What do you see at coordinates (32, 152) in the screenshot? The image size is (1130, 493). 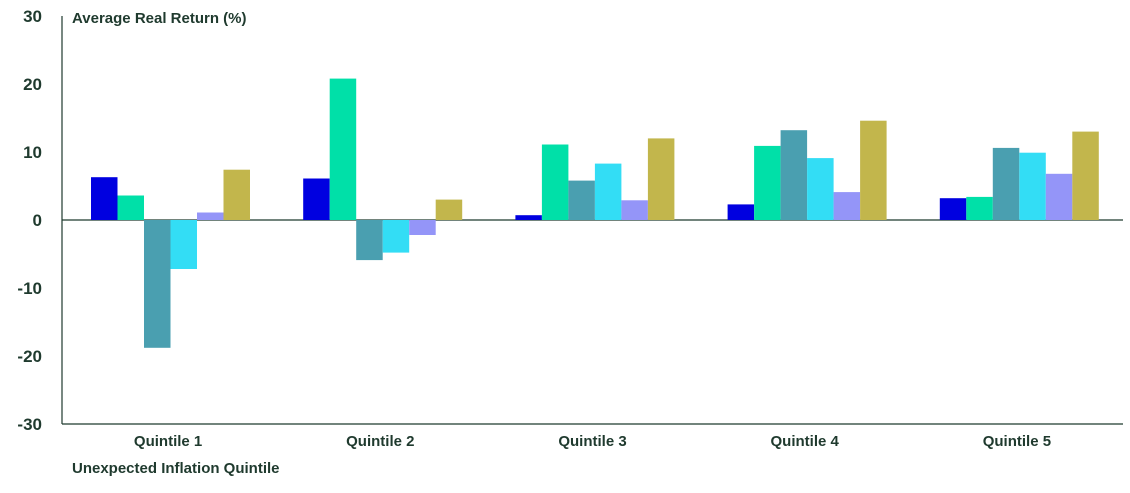 I see `y-tick-label: 10` at bounding box center [32, 152].